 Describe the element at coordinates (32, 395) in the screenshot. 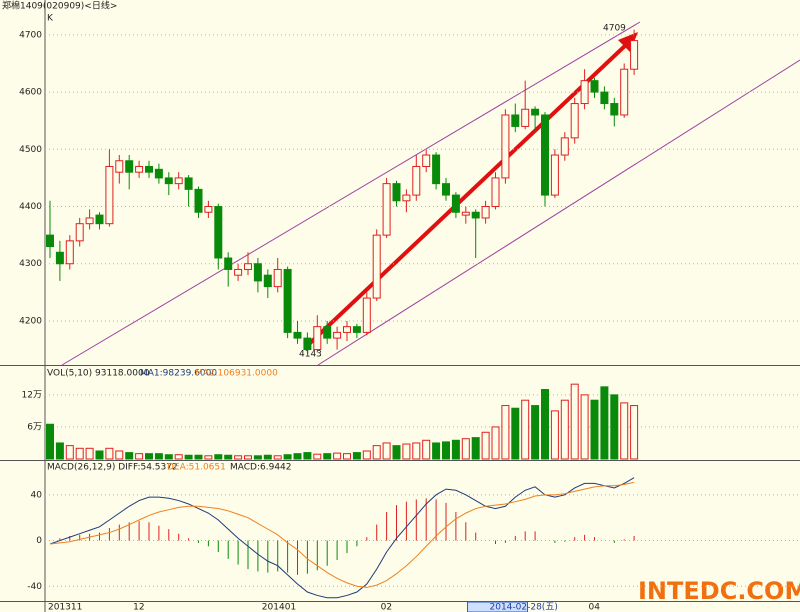

I see `y-tick-label: 12万` at that location.